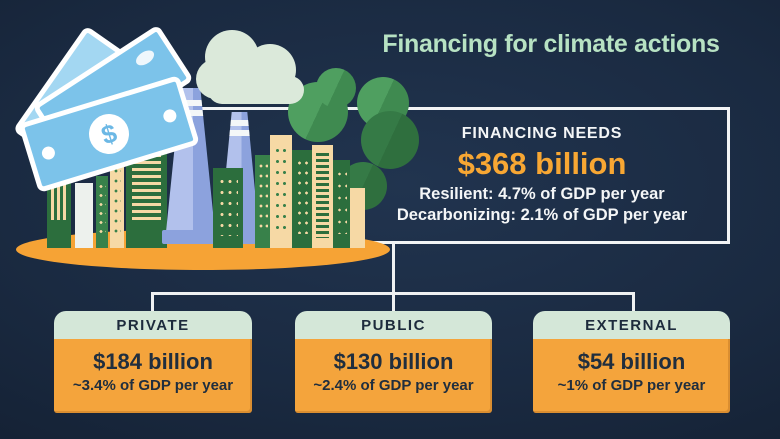  I want to click on source-body-private: $184 billion ~3.4% of GDP per year, so click(153, 376).